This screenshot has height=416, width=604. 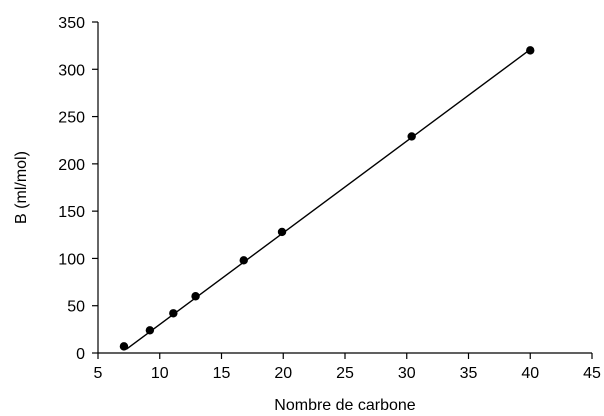 I want to click on x-tick-label: 30, so click(x=407, y=373).